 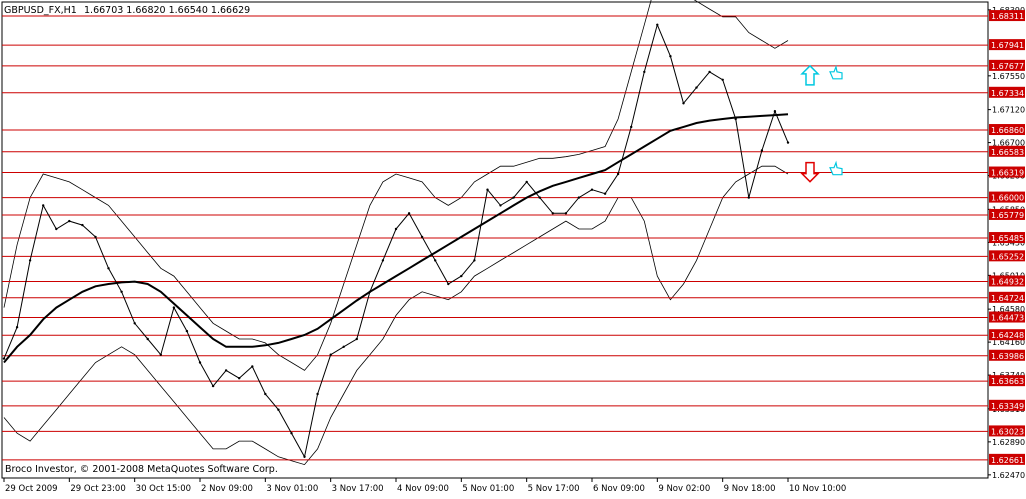 I want to click on y-tick-label-1: 1.67550, so click(x=1008, y=76).